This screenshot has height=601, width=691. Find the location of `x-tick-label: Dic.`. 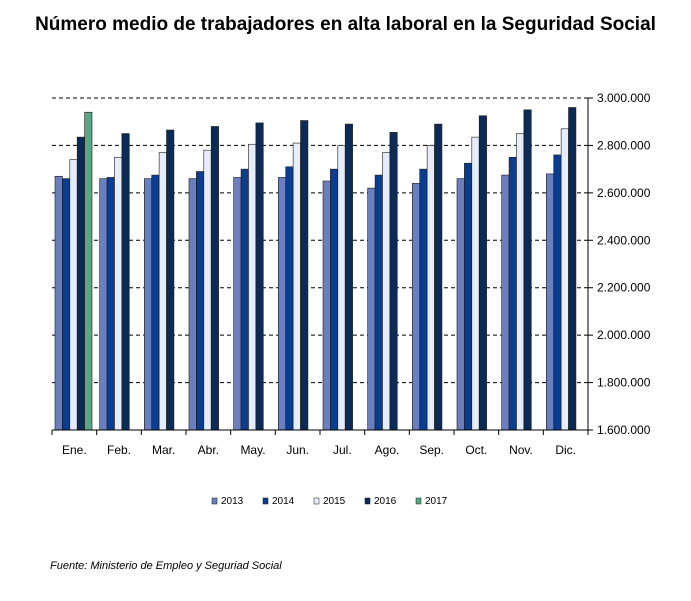

x-tick-label: Dic. is located at coordinates (565, 450).